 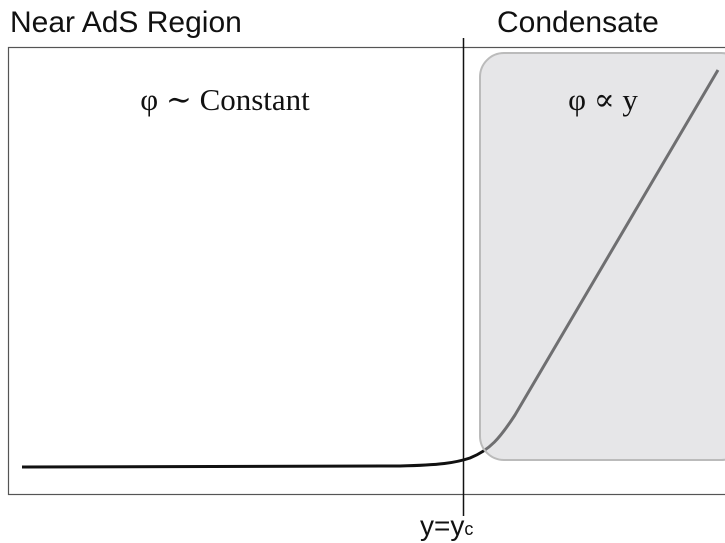 I want to click on left-formula: φ ∼ Constant, so click(x=225, y=99).